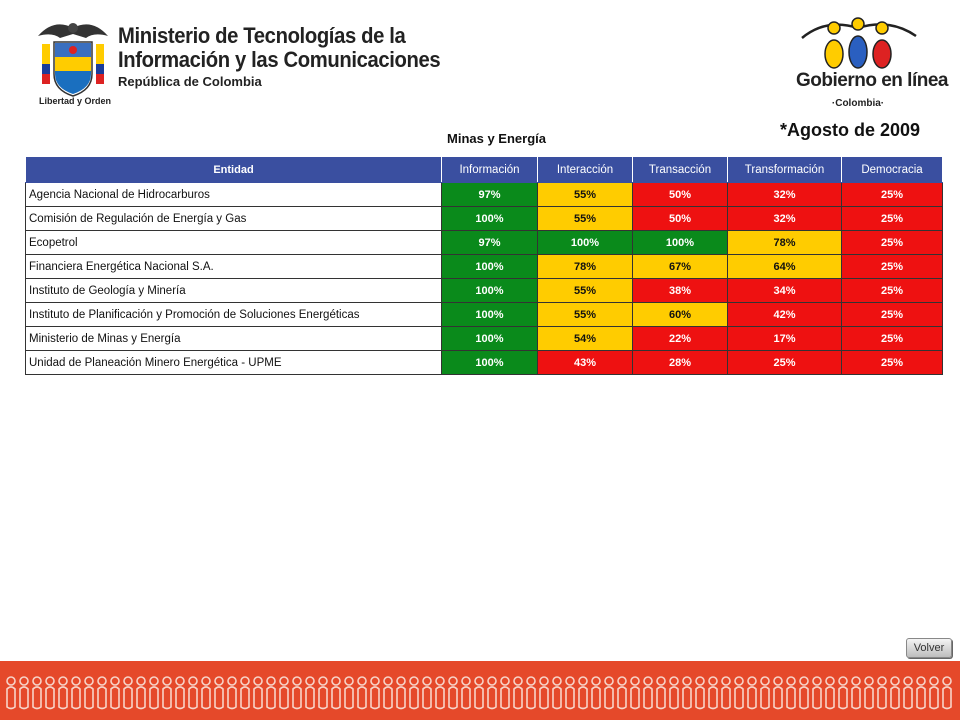 Image resolution: width=960 pixels, height=720 pixels. What do you see at coordinates (849, 130) in the screenshot?
I see `report-date: *Agosto de 2009` at bounding box center [849, 130].